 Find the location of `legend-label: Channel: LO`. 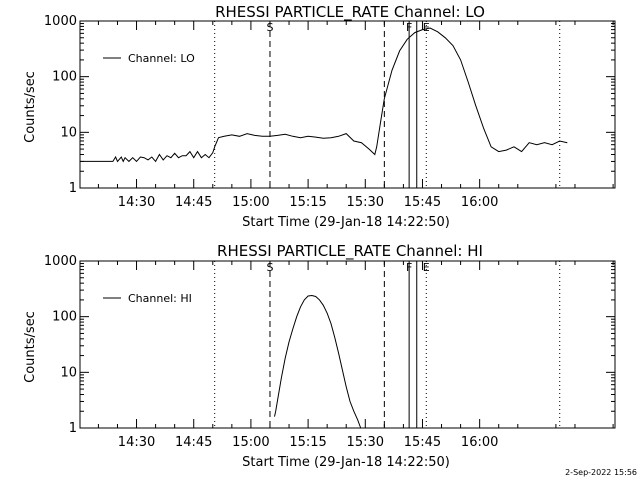

legend-label: Channel: LO is located at coordinates (161, 58).